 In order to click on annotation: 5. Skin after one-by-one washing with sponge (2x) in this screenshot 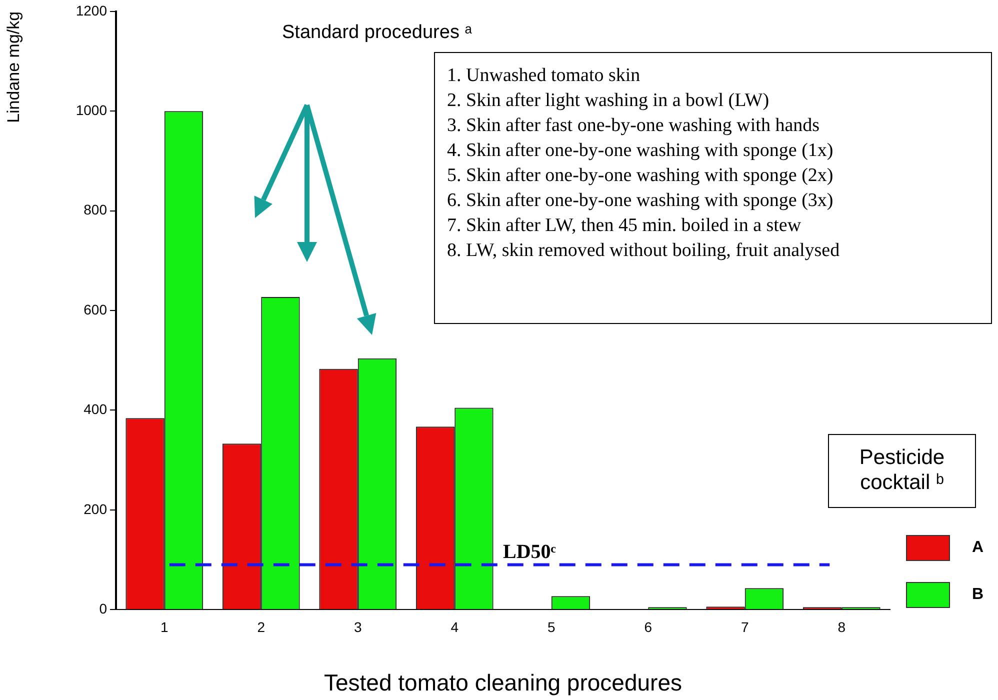, I will do `click(640, 176)`.